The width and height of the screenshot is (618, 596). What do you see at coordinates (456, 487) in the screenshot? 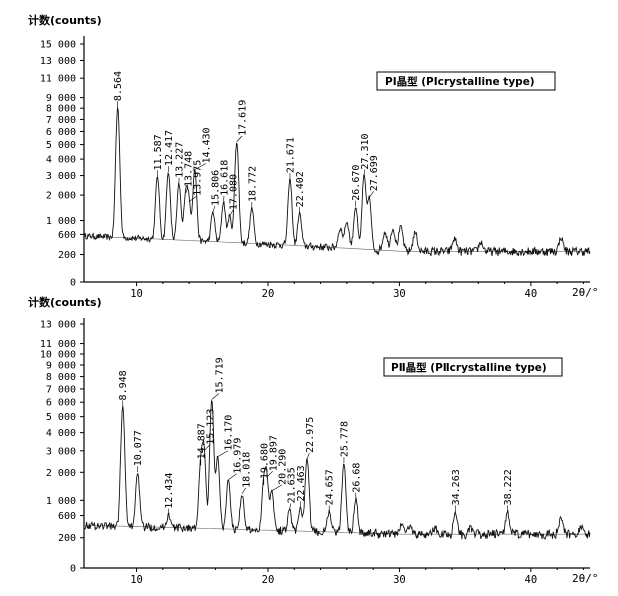
I see `pii-peak-label: 34.263` at bounding box center [456, 487].